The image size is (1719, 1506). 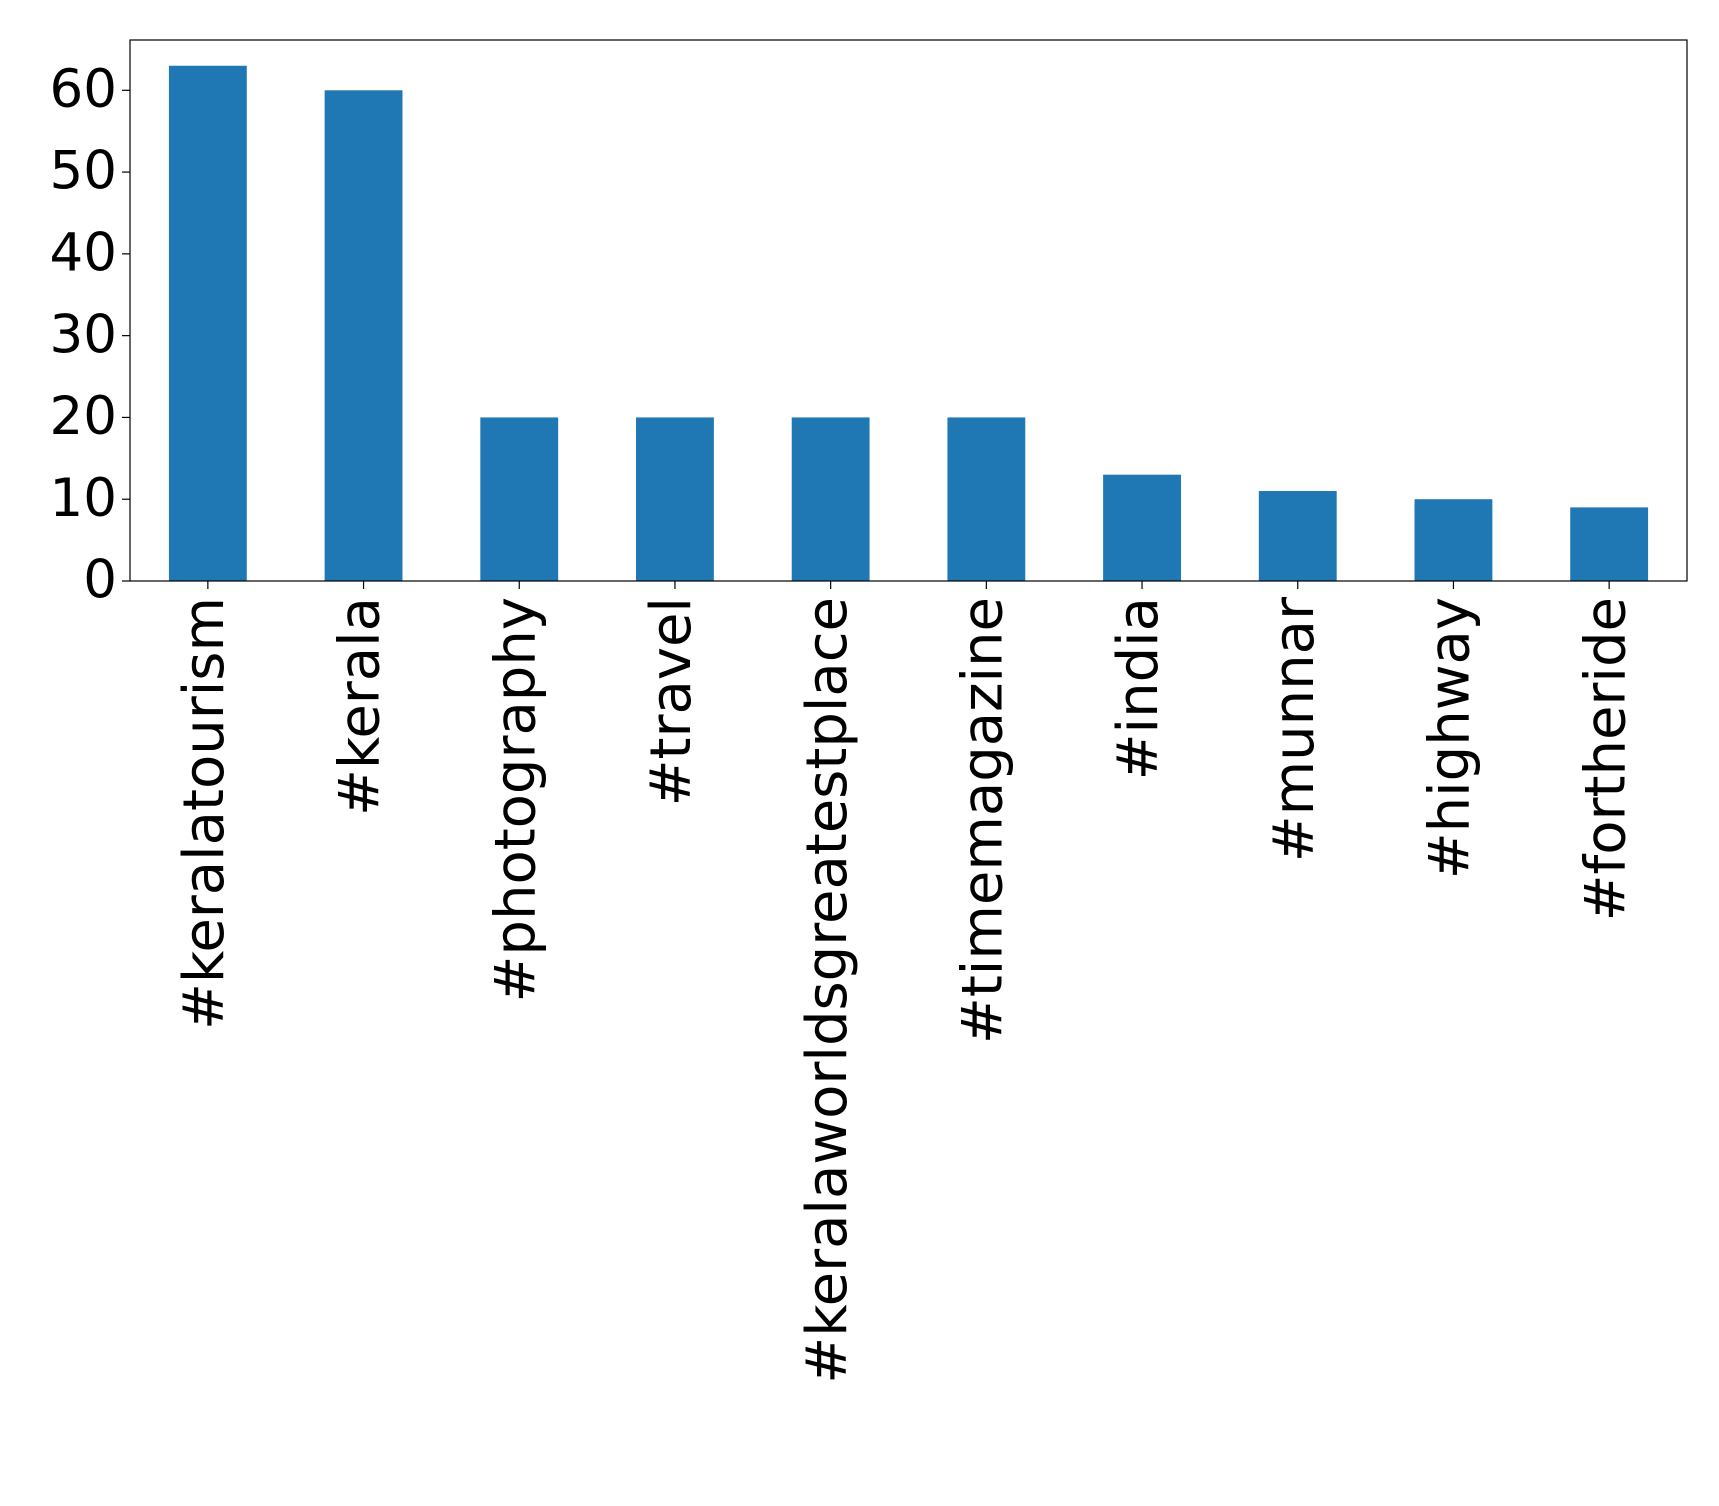 I want to click on x-tick-label: #fortheride, so click(x=1605, y=759).